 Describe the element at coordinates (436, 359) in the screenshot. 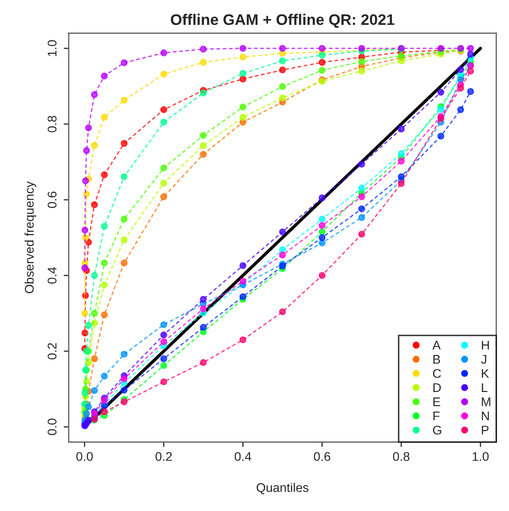

I see `legend-label: B` at that location.